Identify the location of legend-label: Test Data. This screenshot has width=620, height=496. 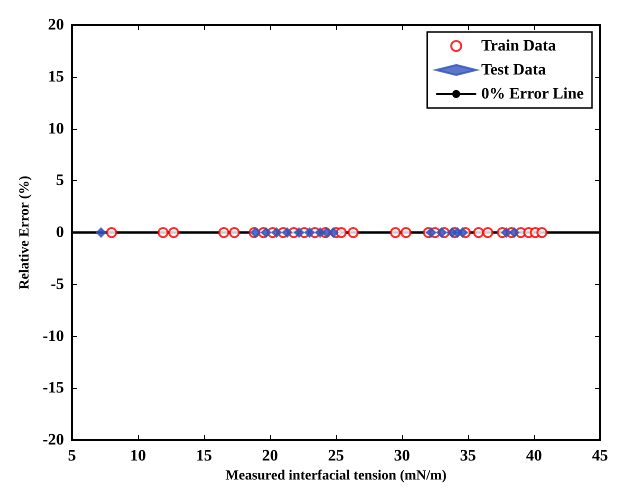
(513, 70).